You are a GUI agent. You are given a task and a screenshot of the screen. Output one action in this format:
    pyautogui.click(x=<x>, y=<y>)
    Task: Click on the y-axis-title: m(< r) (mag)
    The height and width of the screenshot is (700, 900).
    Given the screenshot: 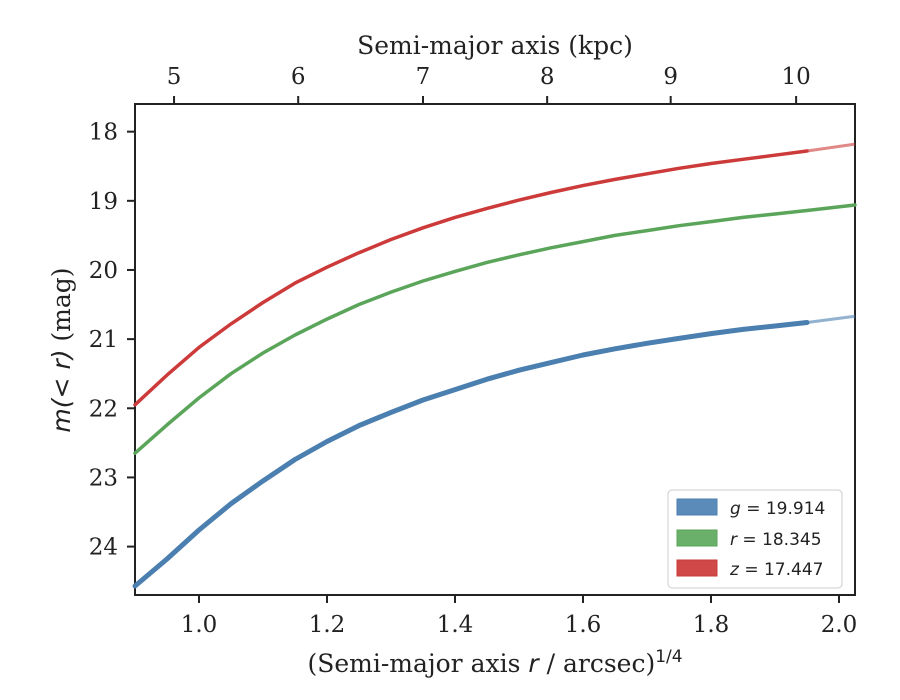 What is the action you would take?
    pyautogui.click(x=61, y=349)
    